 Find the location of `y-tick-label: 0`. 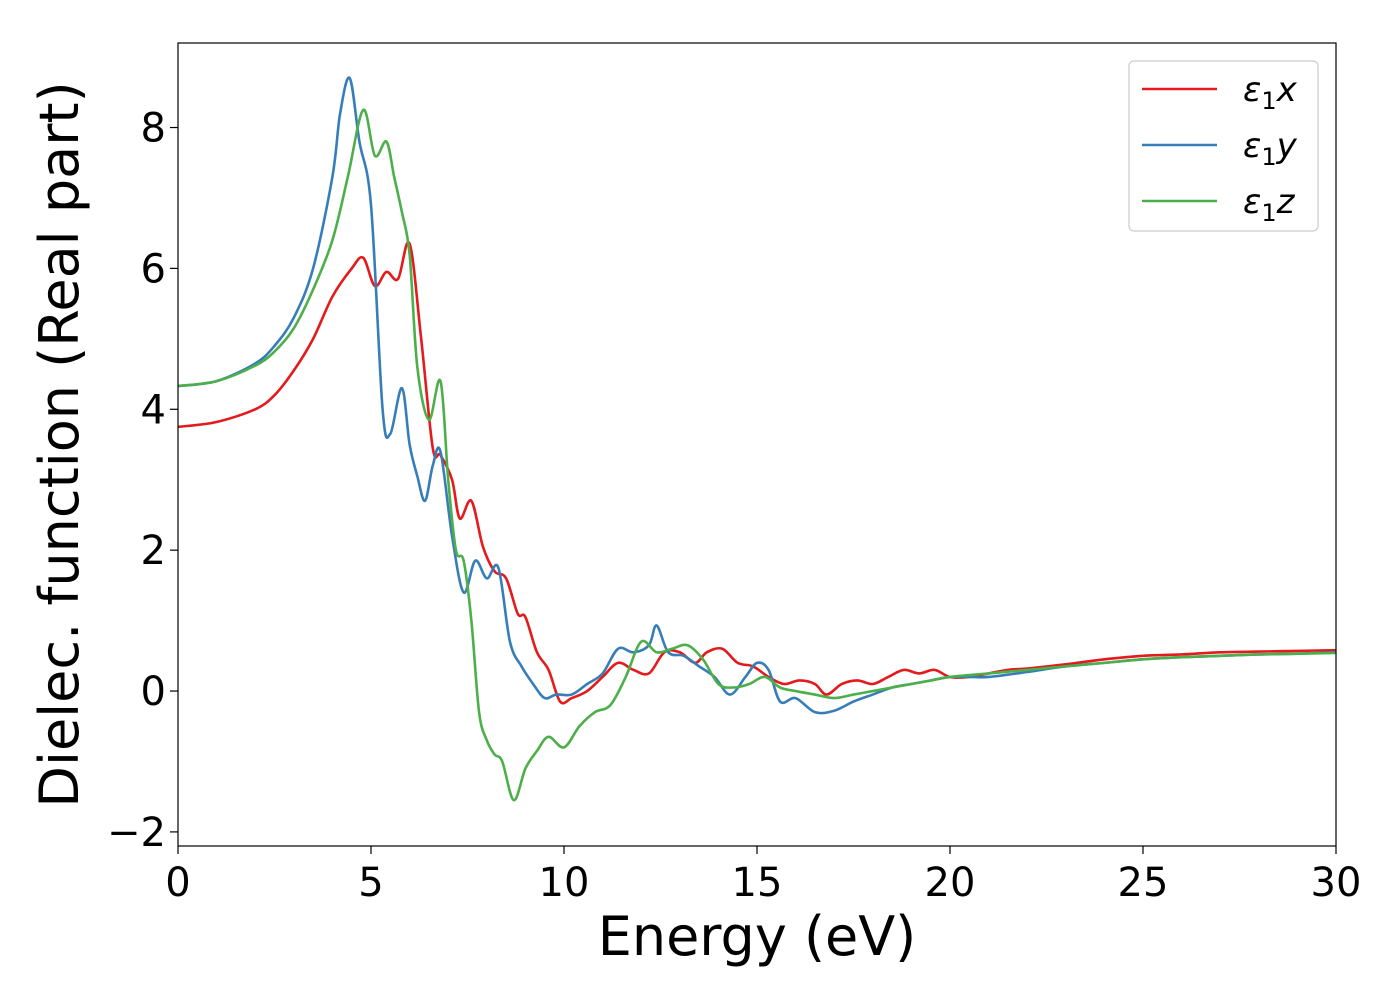

y-tick-label: 0 is located at coordinates (153, 692).